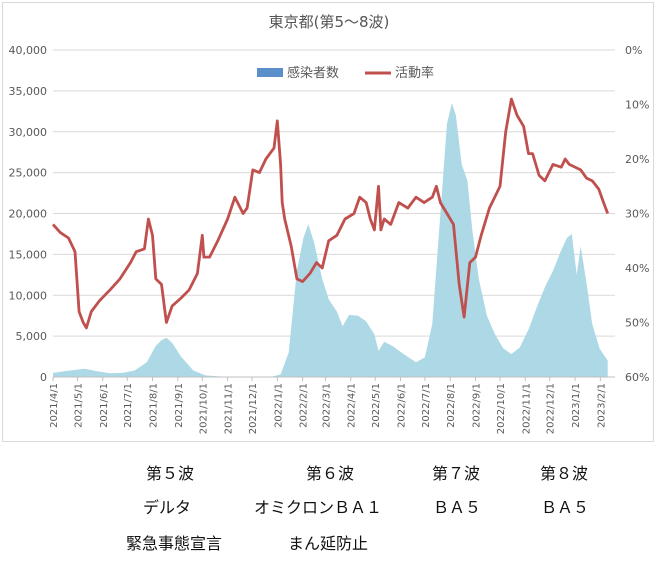  I want to click on wave-label-8: 第８波, so click(564, 473).